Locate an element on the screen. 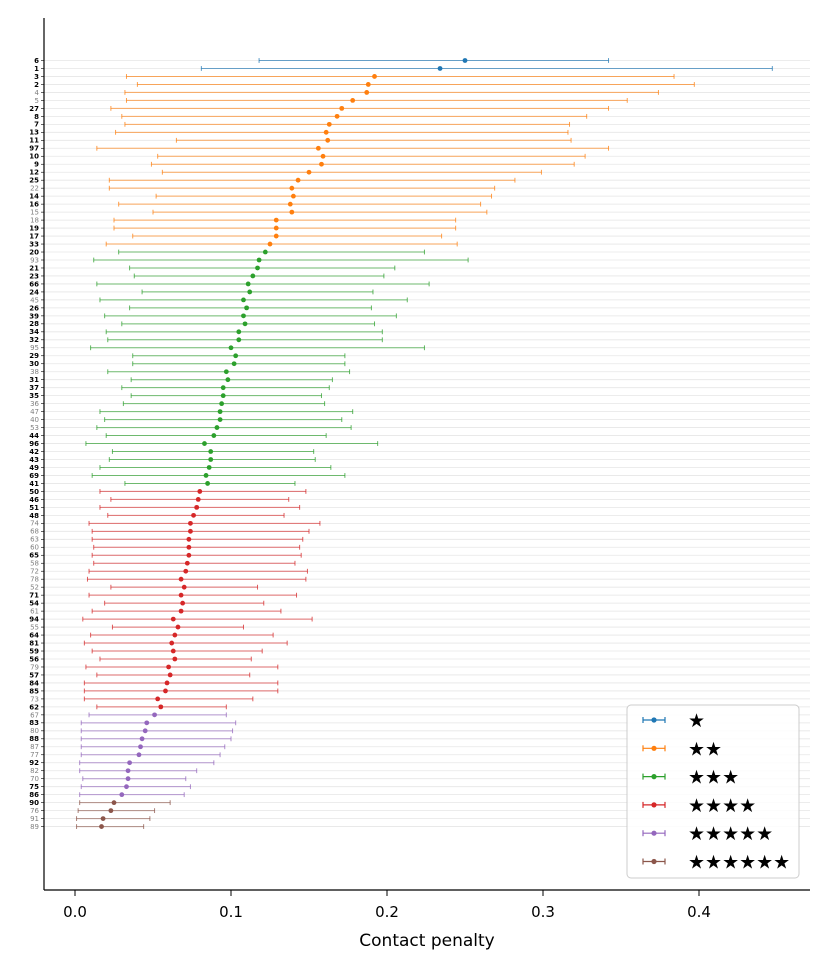 This screenshot has height=969, width=830. y-tick-label: 80 is located at coordinates (34, 731).